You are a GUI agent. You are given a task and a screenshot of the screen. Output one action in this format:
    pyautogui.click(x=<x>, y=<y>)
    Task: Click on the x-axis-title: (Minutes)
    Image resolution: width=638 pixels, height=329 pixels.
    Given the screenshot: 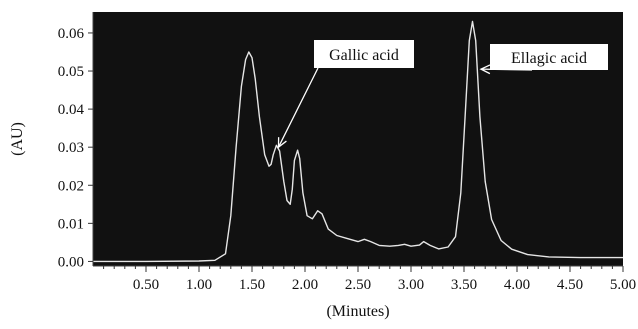 What is the action you would take?
    pyautogui.click(x=357, y=311)
    